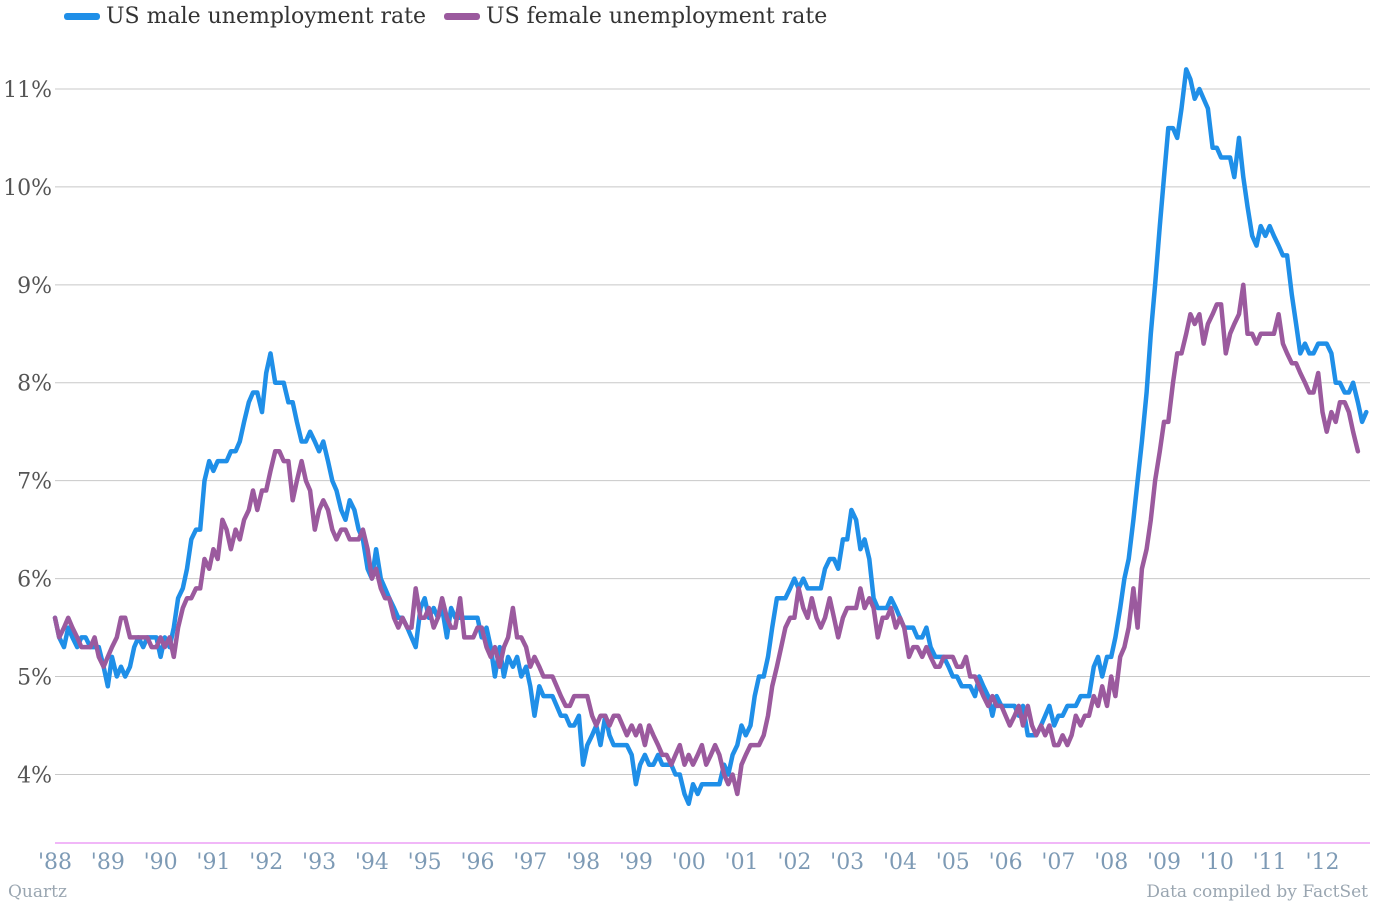  Describe the element at coordinates (27, 433) in the screenshot. I see `y-axis-ticks: 4% 5% 6% 7% 8% 9% 10% 11%` at that location.